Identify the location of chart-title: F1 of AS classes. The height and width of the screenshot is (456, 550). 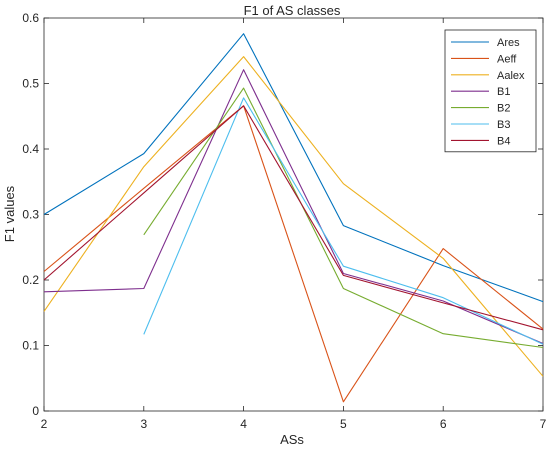
(292, 10).